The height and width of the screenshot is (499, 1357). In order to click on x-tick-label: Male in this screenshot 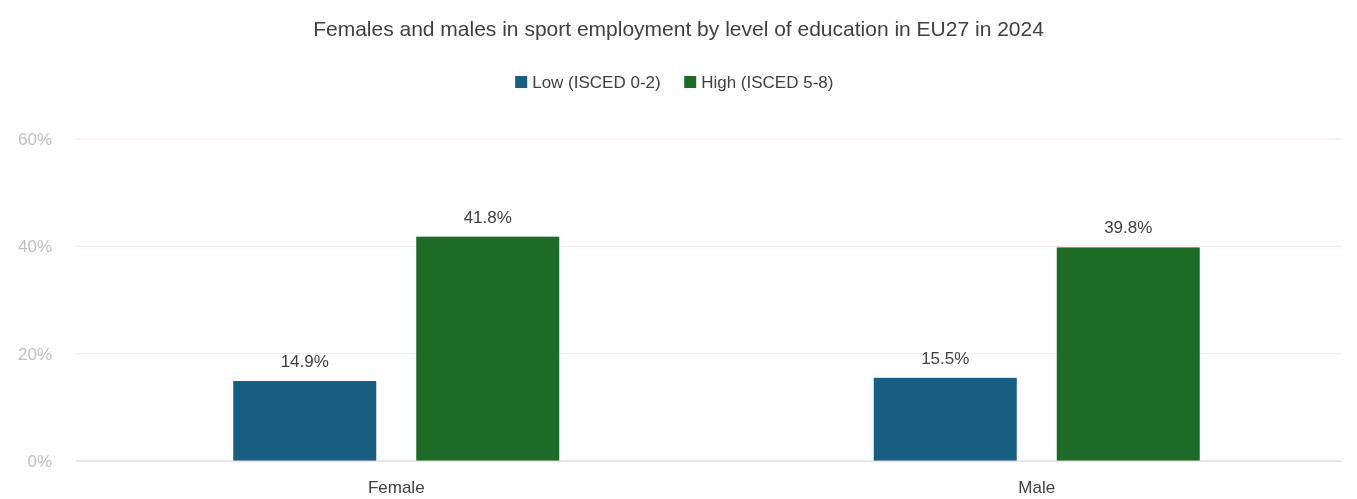, I will do `click(1037, 487)`.